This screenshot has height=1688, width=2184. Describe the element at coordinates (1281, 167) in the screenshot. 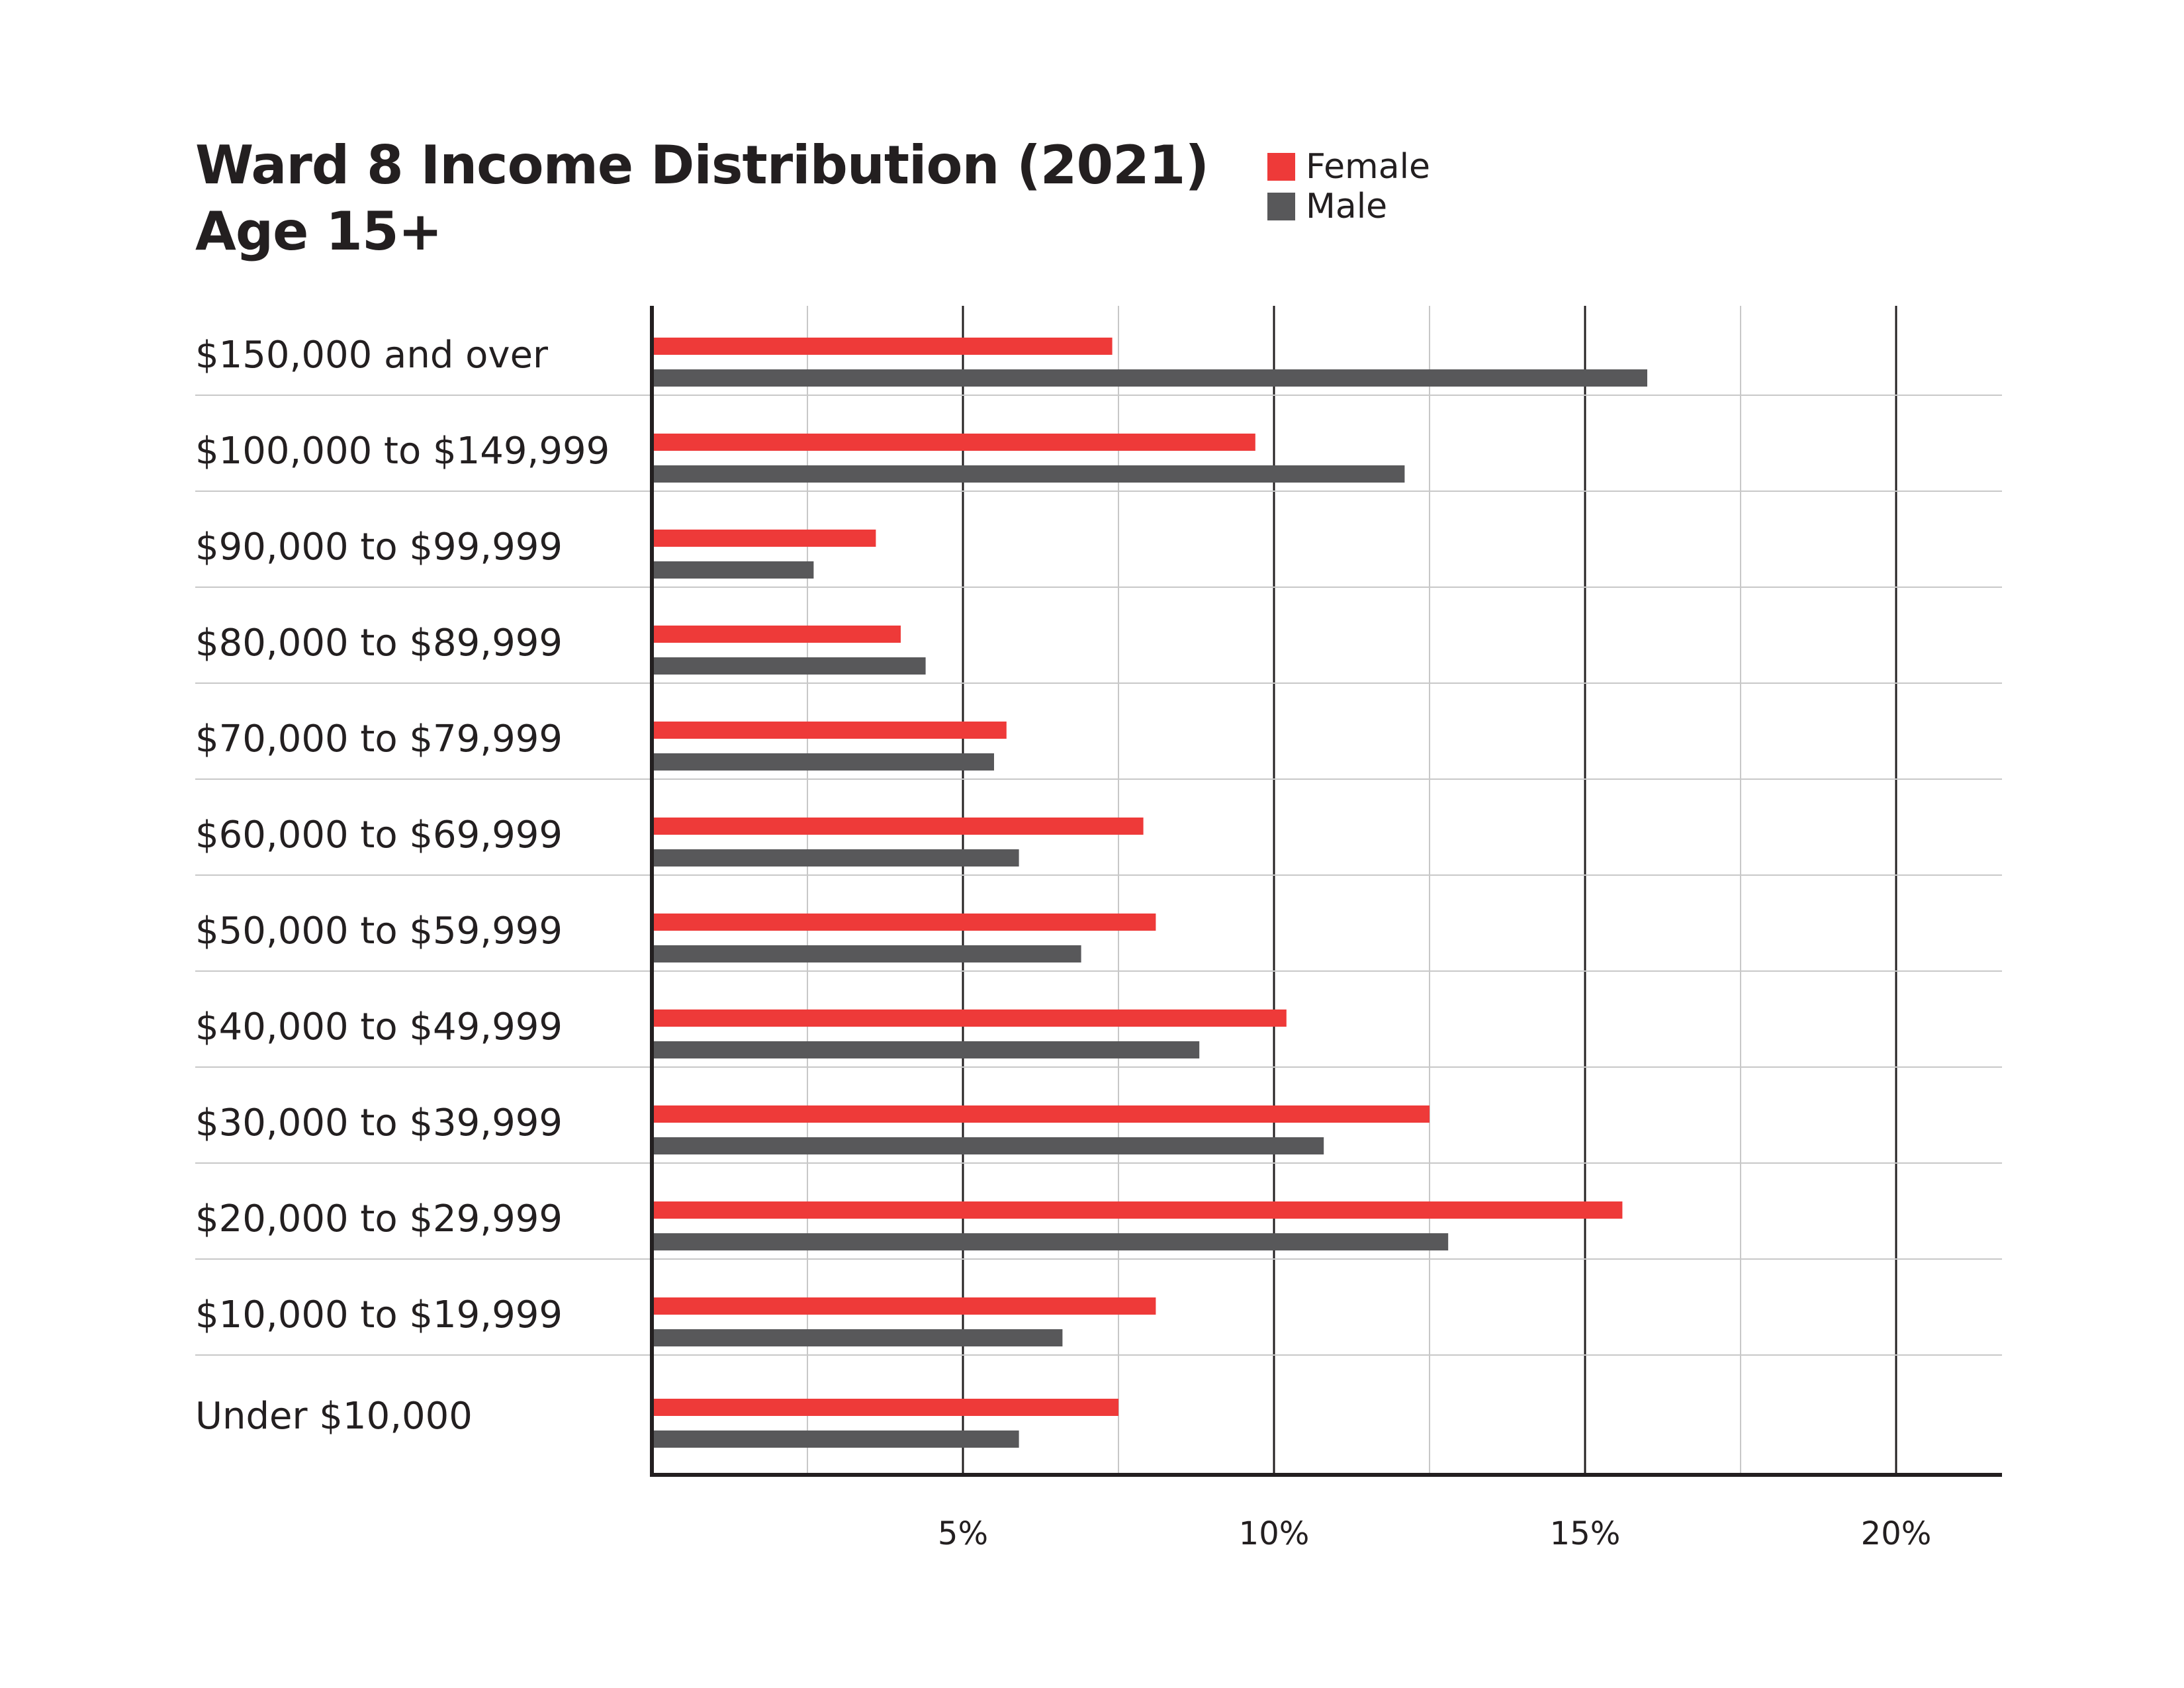

I see `legend-swatch-female` at that location.